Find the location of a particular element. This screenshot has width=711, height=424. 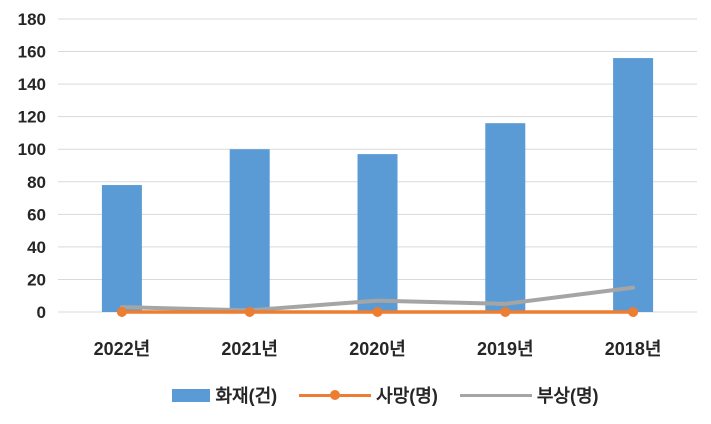

deaths-series-swatch is located at coordinates (335, 395).